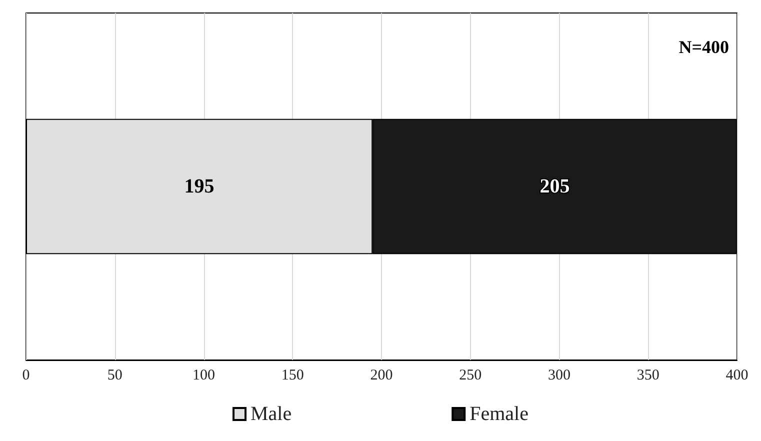 The width and height of the screenshot is (761, 441). What do you see at coordinates (203, 376) in the screenshot?
I see `x-tick-label: 100` at bounding box center [203, 376].